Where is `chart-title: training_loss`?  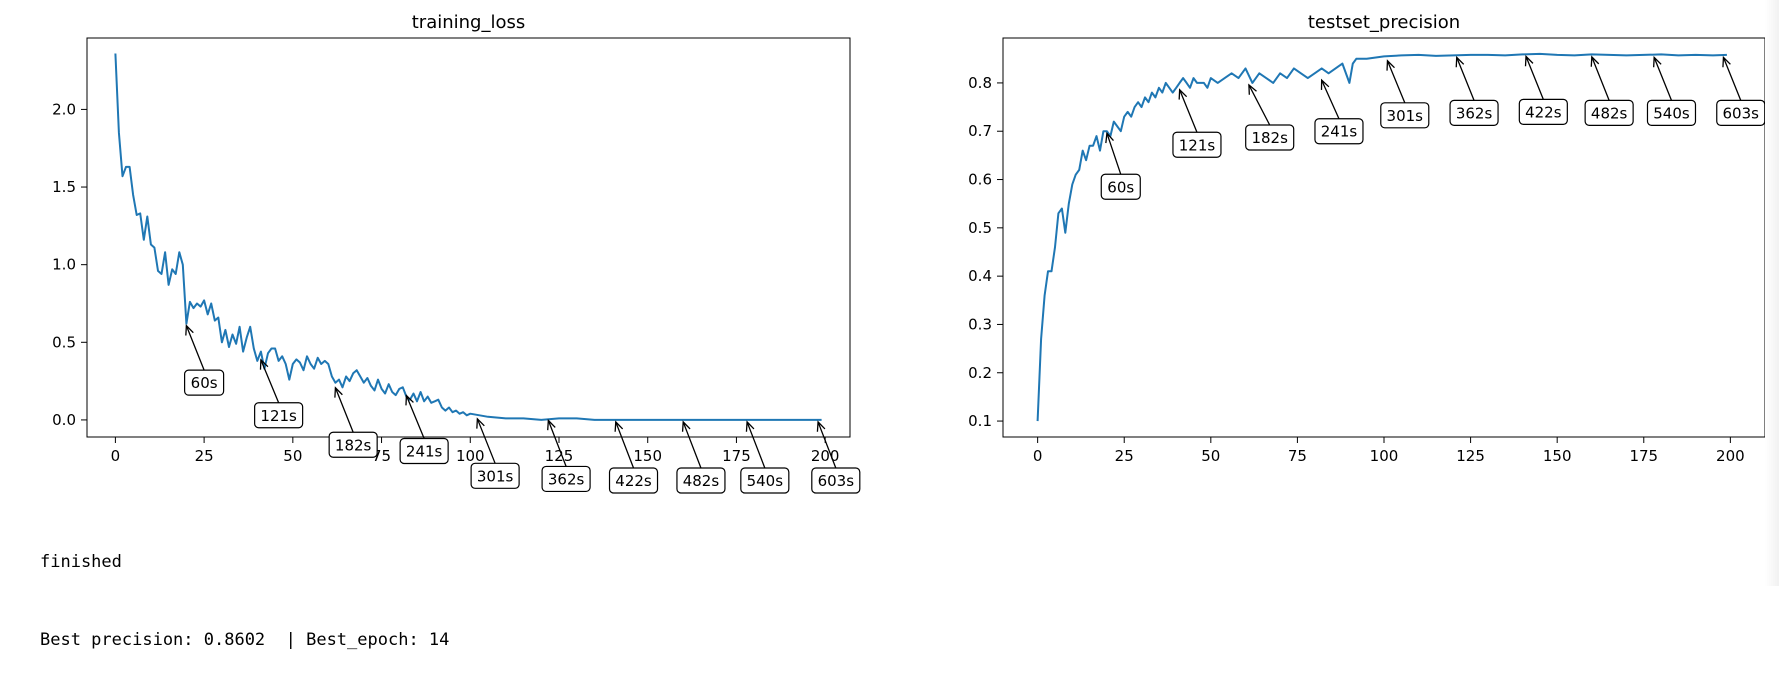 chart-title: training_loss is located at coordinates (469, 22).